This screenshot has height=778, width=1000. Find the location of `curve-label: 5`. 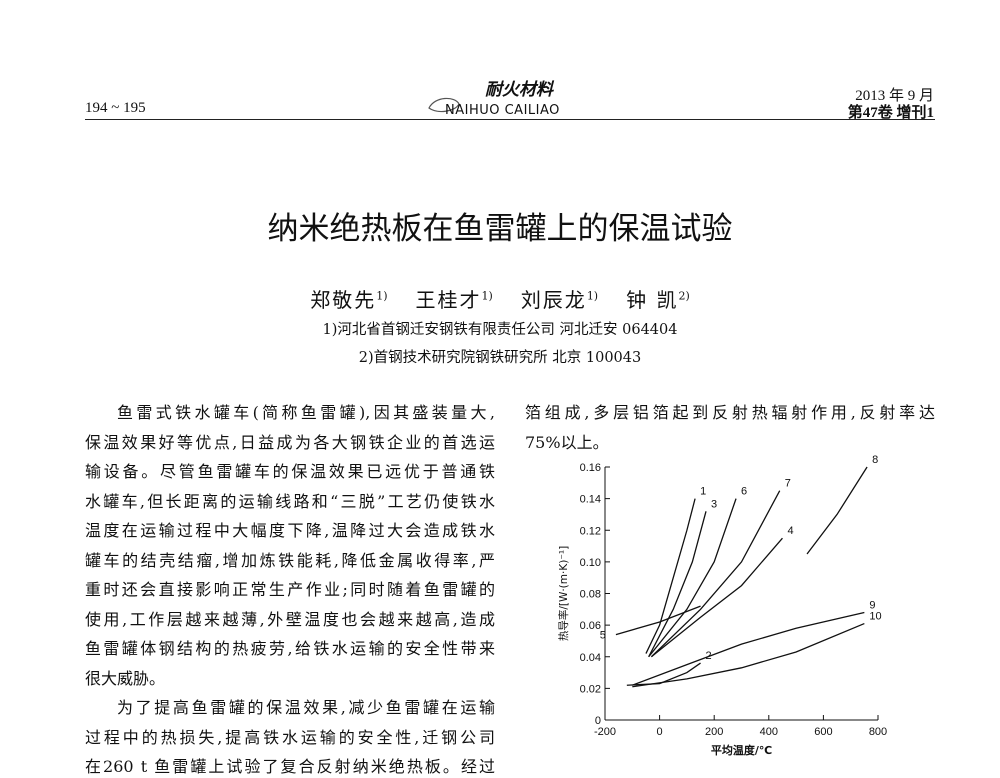

curve-label: 5 is located at coordinates (603, 636).